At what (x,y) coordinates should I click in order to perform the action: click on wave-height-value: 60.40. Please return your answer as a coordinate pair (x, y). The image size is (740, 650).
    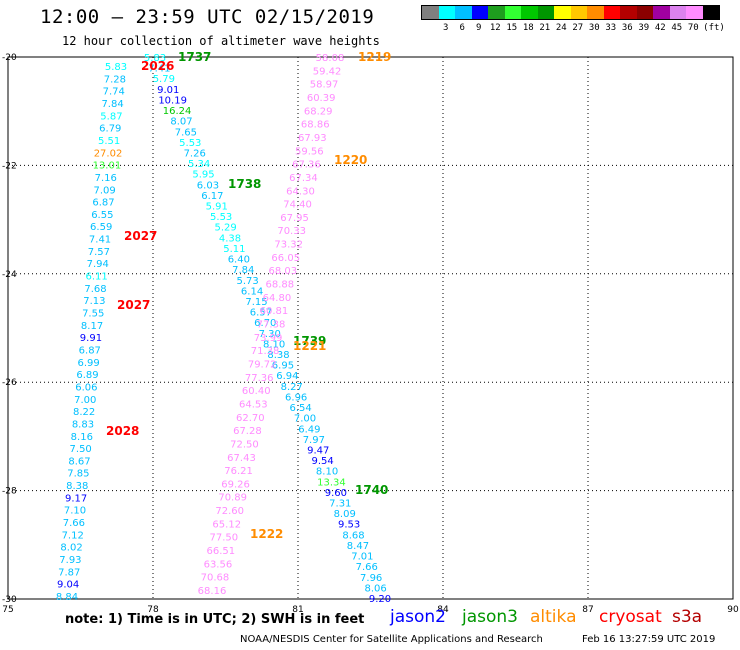
    Looking at the image, I should click on (256, 391).